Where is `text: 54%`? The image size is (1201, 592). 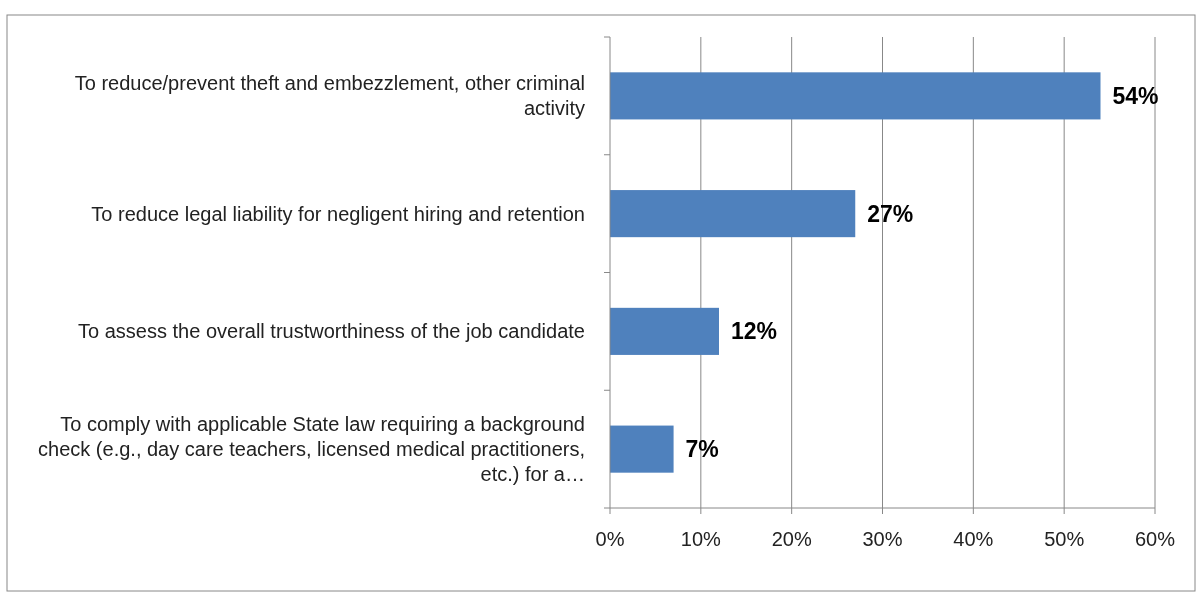 text: 54% is located at coordinates (1135, 95).